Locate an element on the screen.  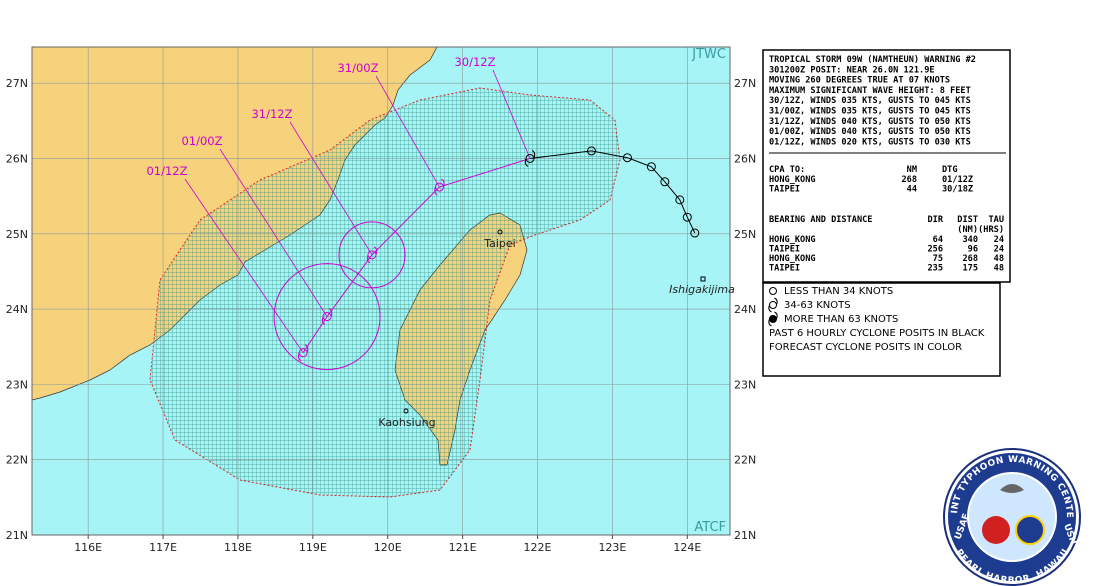
x-tick-label: 116E is located at coordinates (88, 547).